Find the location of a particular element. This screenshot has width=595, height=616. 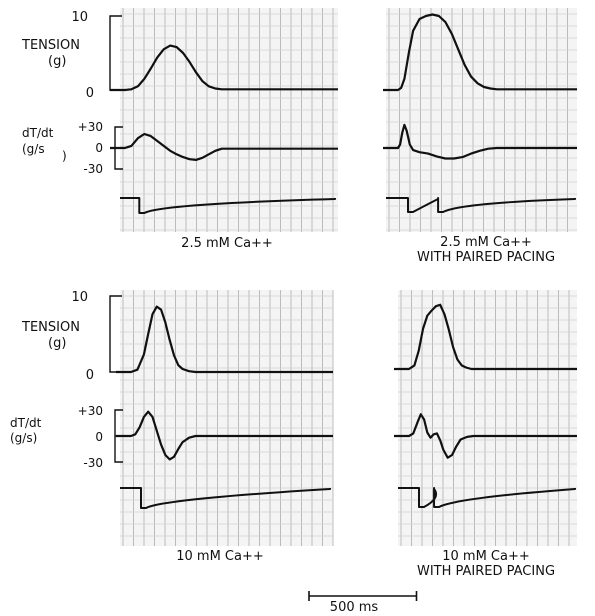

grid-3-bg is located at coordinates (226, 418).